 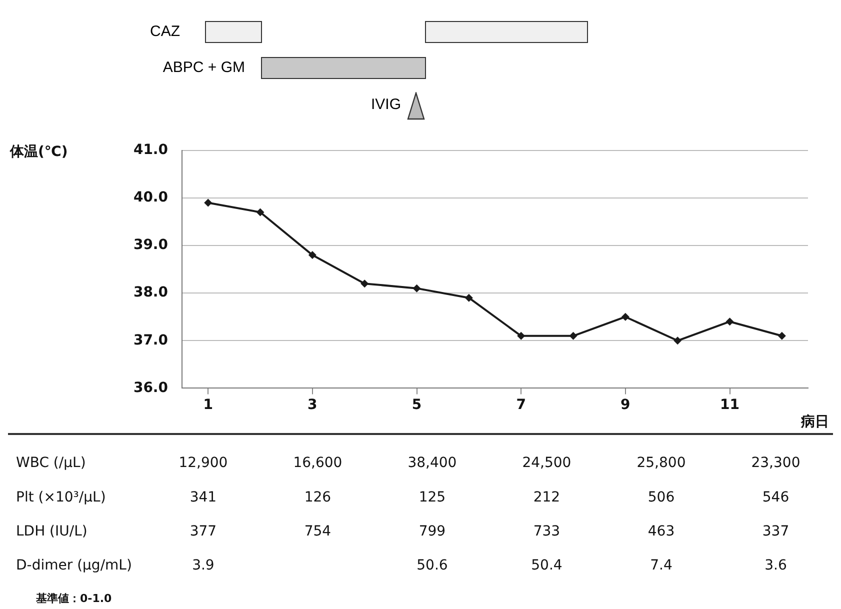 I want to click on text: 754, so click(x=318, y=531).